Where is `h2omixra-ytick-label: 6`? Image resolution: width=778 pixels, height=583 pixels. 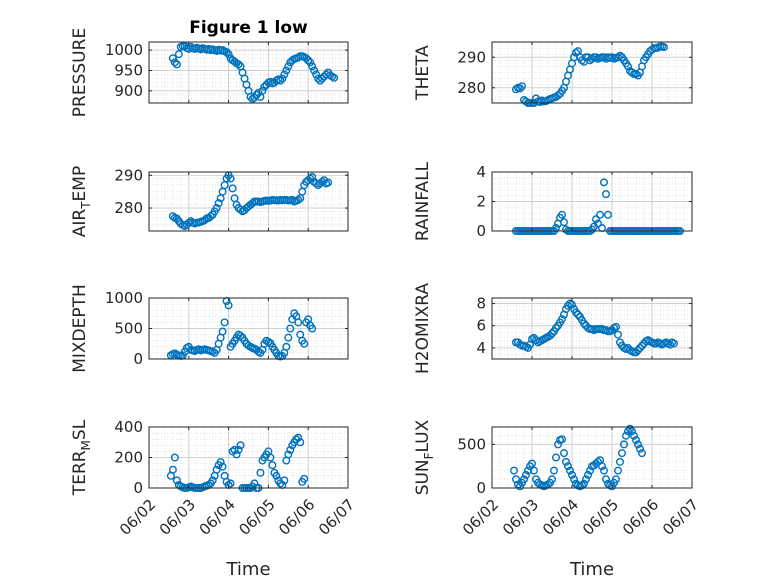
h2omixra-ytick-label: 6 is located at coordinates (481, 326).